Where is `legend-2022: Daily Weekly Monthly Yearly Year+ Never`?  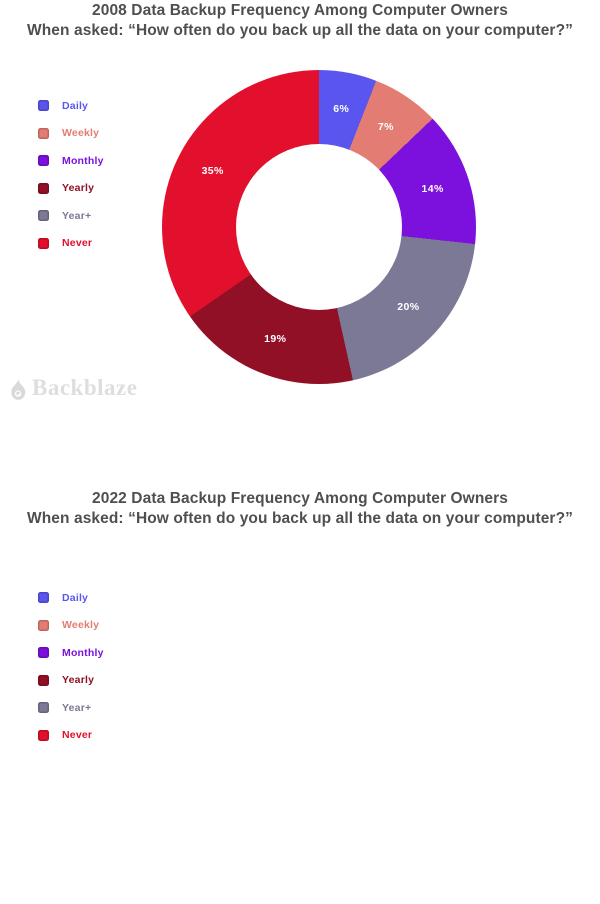 legend-2022: Daily Weekly Monthly Yearly Year+ Never is located at coordinates (71, 666).